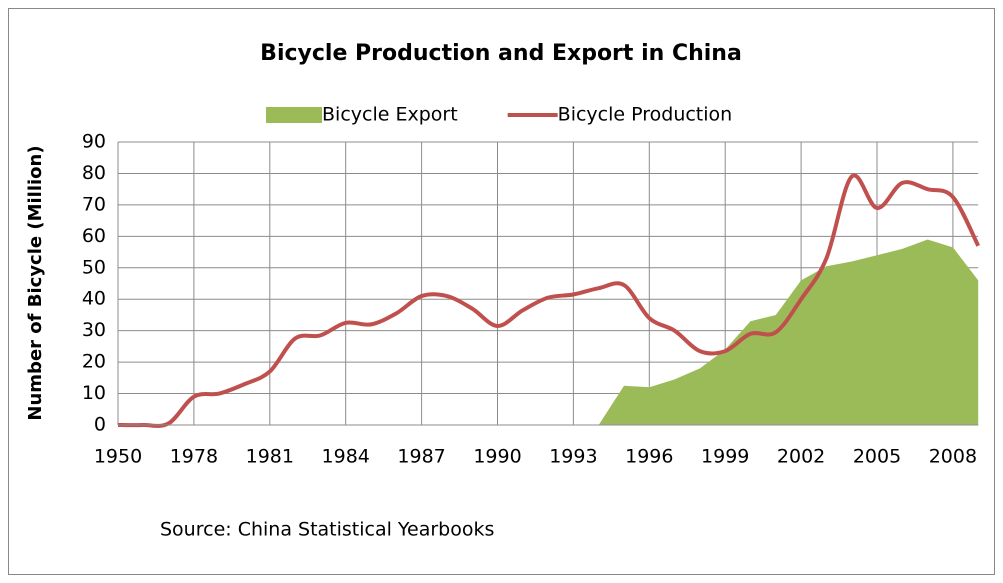  Describe the element at coordinates (327, 530) in the screenshot. I see `source-note: Source: China Statistical Yearbooks` at that location.